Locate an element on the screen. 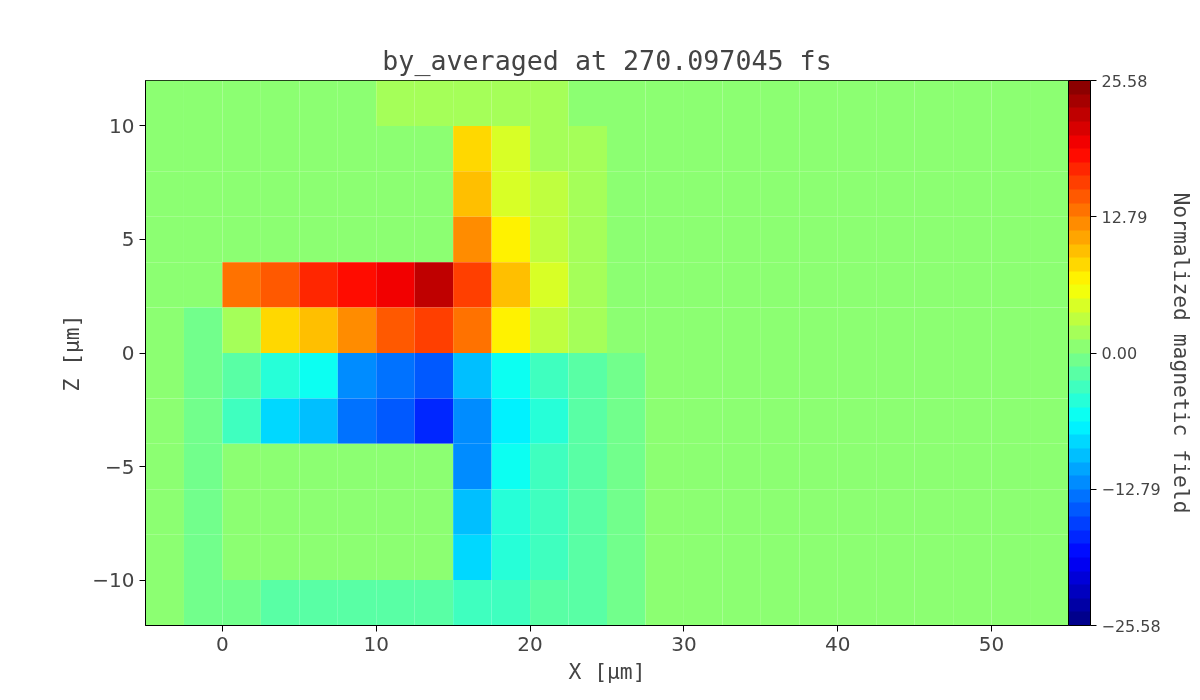 The height and width of the screenshot is (700, 1200). x-tick-label: 50 is located at coordinates (991, 643).